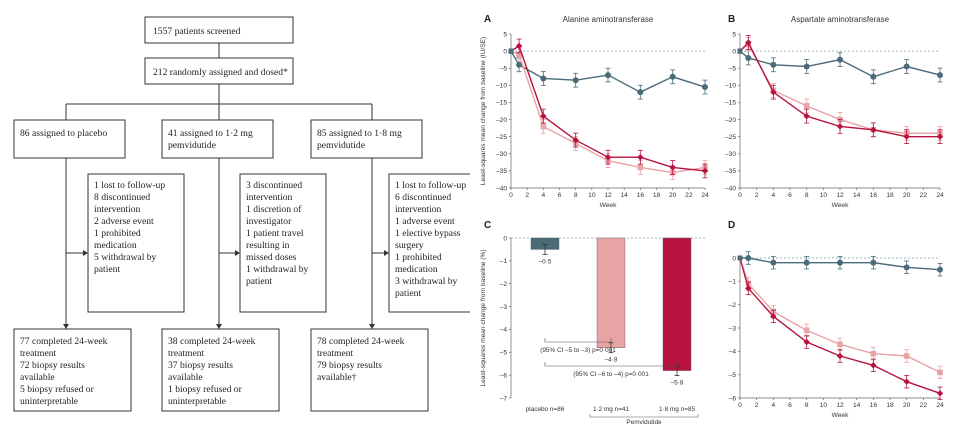 This screenshot has width=960, height=425. I want to click on exclusion-text-line: 1 elective bypass, so click(428, 233).